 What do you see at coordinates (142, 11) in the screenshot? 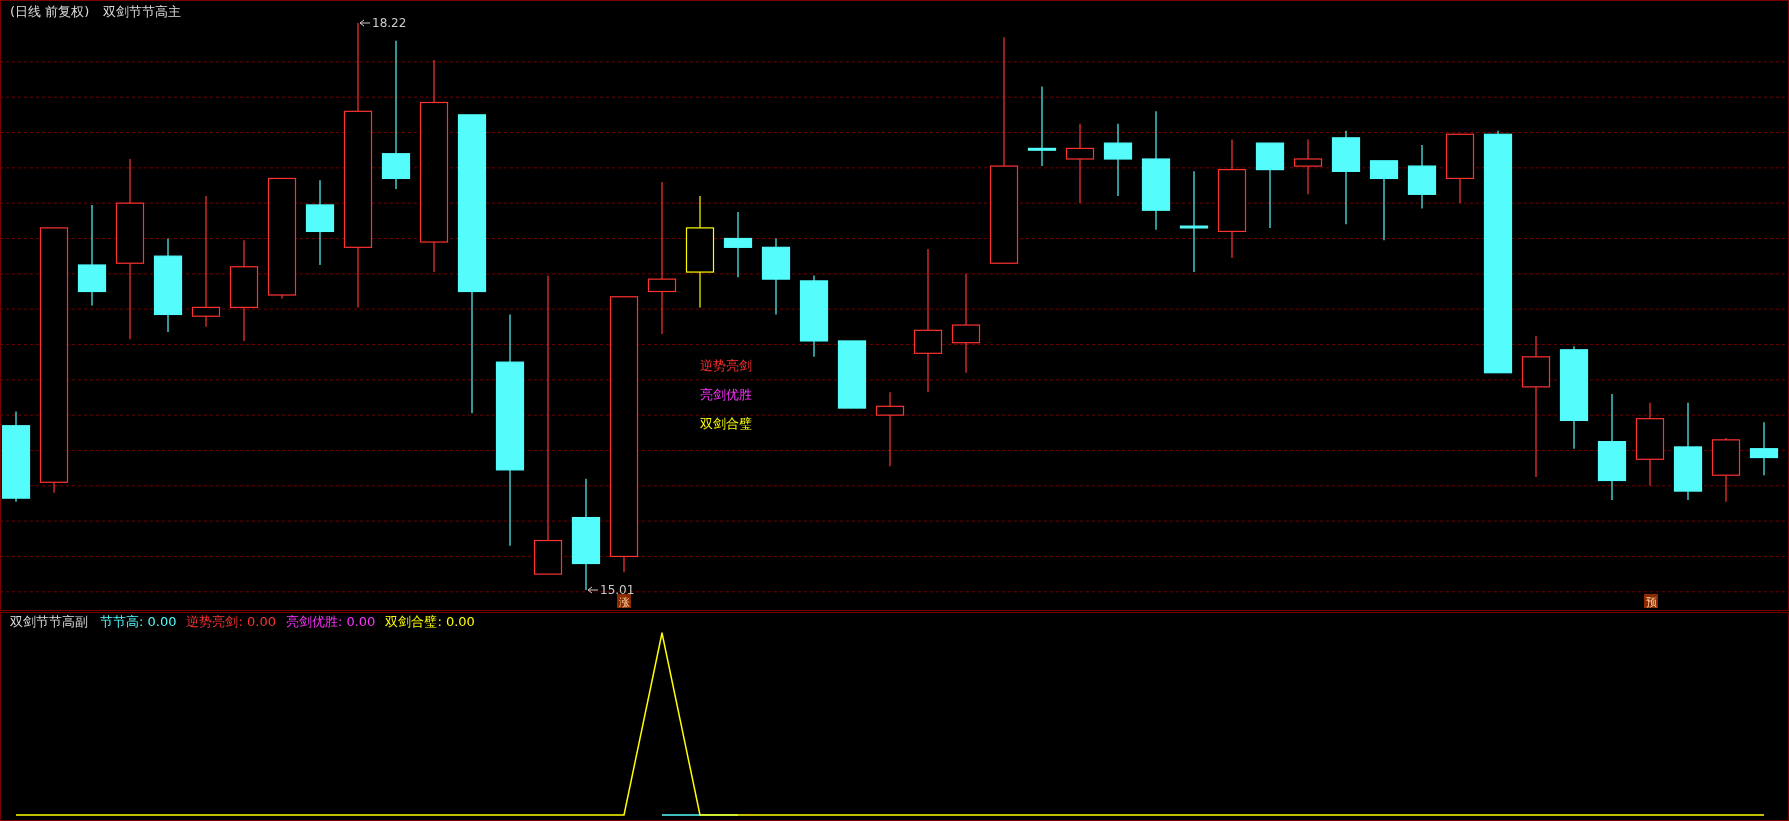
I see `chart-subtitle: 双剑节节高主` at bounding box center [142, 11].